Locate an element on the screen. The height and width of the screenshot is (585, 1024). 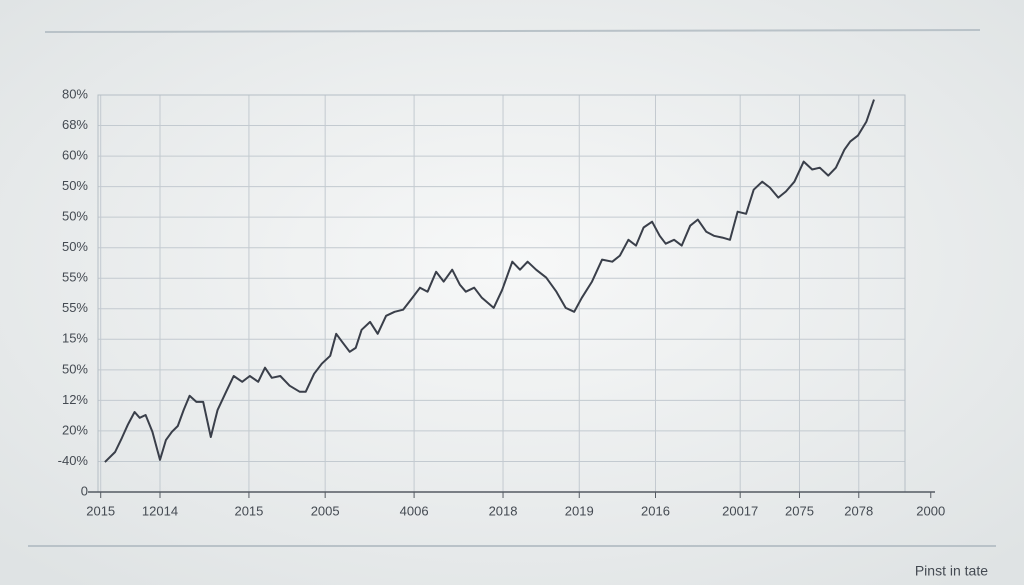
x-tick-label: 2016 is located at coordinates (655, 510).